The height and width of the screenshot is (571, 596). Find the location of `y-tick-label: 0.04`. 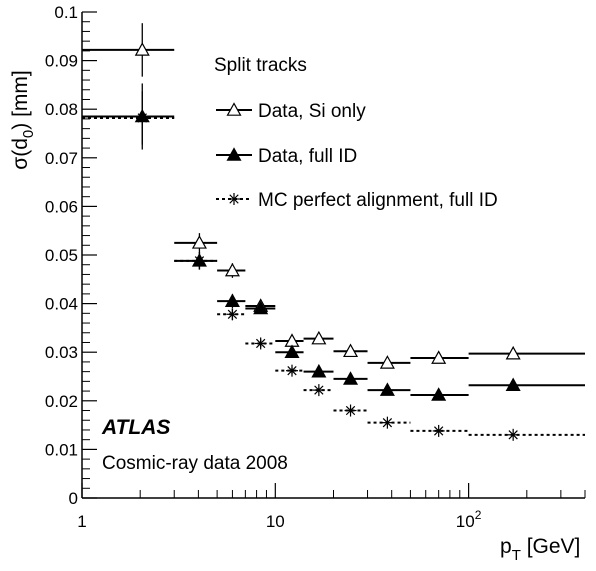

y-tick-label: 0.04 is located at coordinates (61, 304).